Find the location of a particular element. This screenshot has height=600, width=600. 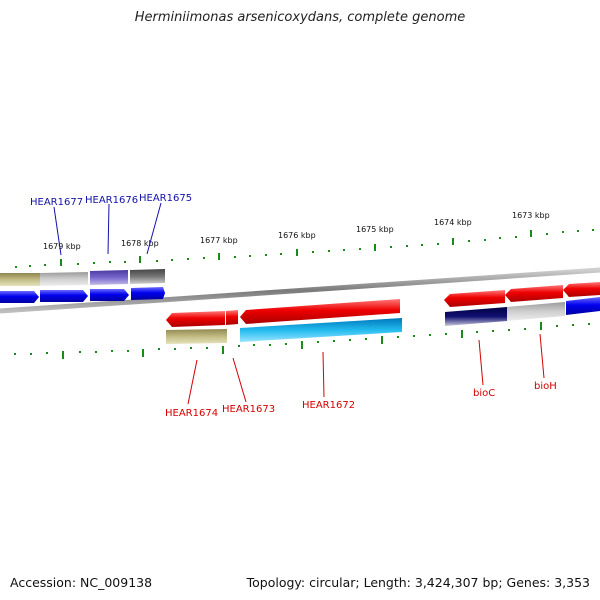

gene-gray-right is located at coordinates (536, 311).